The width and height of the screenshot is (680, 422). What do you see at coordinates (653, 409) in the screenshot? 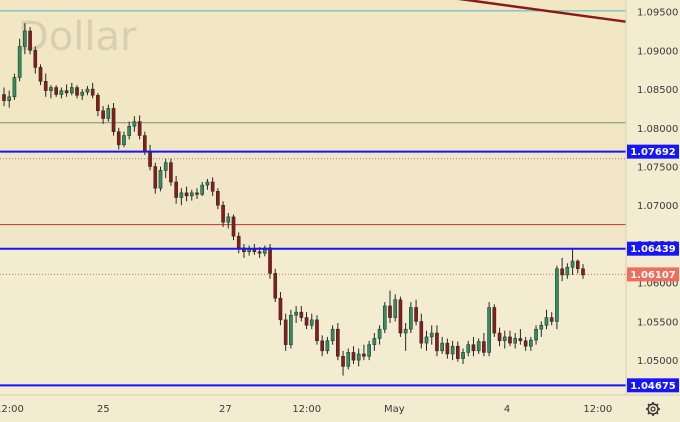
I see `gear-icon` at bounding box center [653, 409].